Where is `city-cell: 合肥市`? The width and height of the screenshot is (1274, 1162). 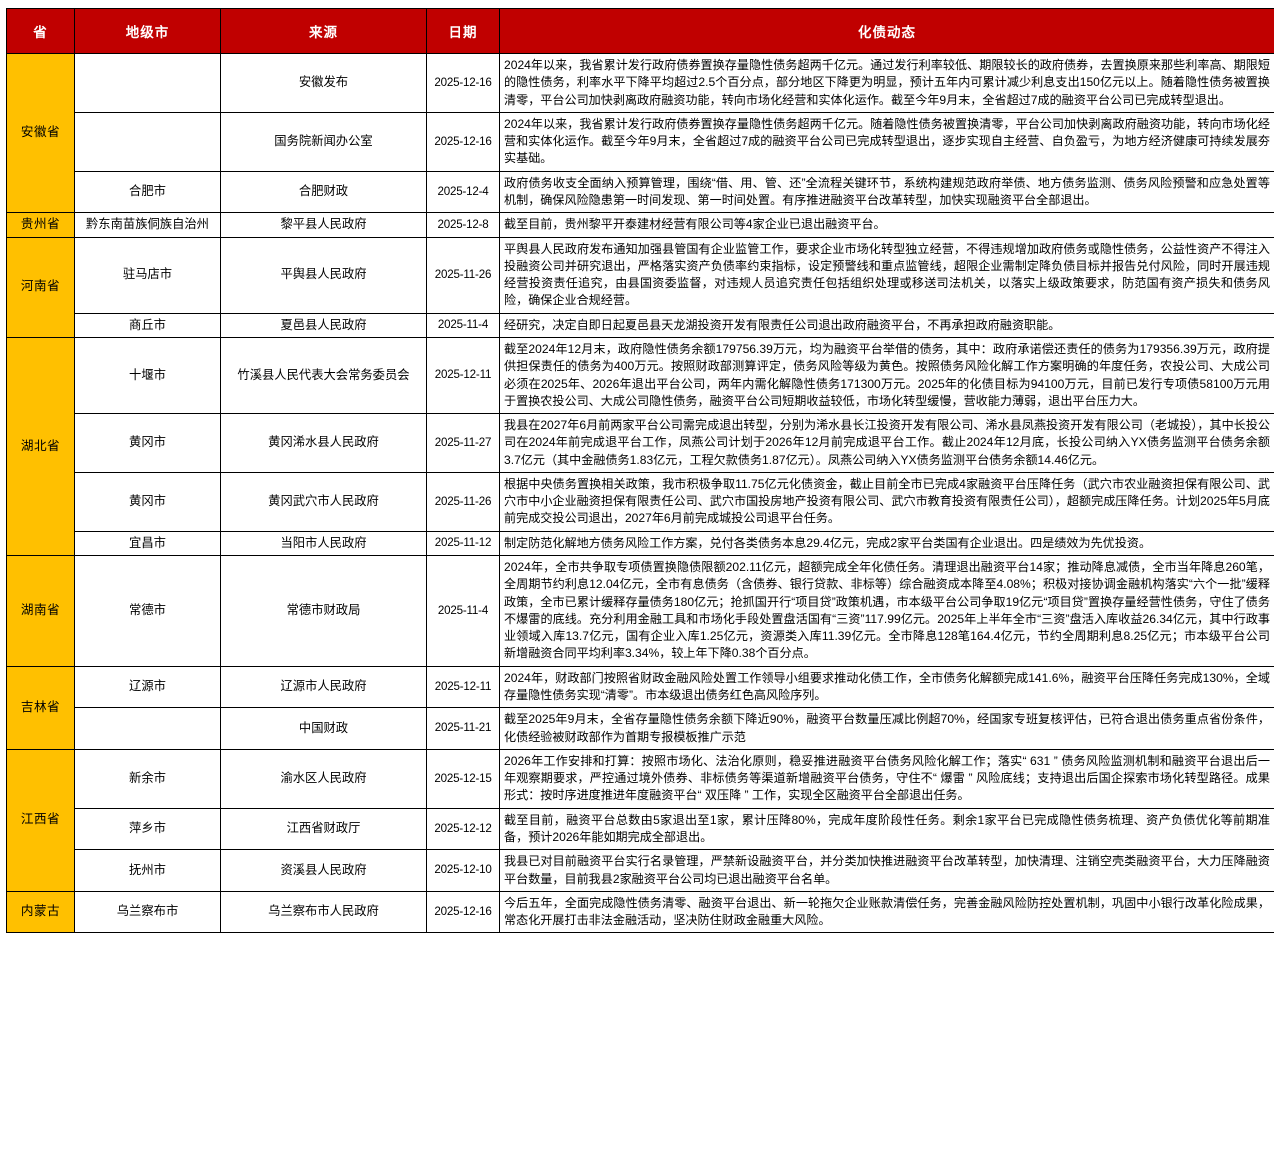
city-cell: 合肥市 is located at coordinates (148, 192).